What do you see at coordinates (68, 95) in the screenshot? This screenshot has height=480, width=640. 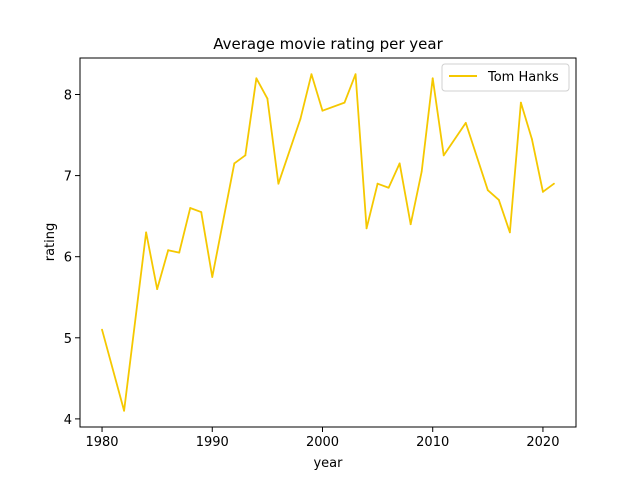 I see `y-tick-label: 8` at bounding box center [68, 95].